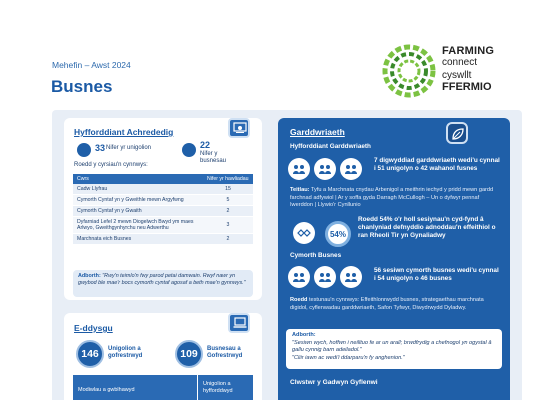 The width and height of the screenshot is (550, 400). What do you see at coordinates (299, 300) in the screenshot?
I see `topics2-label: Roedd` at bounding box center [299, 300].